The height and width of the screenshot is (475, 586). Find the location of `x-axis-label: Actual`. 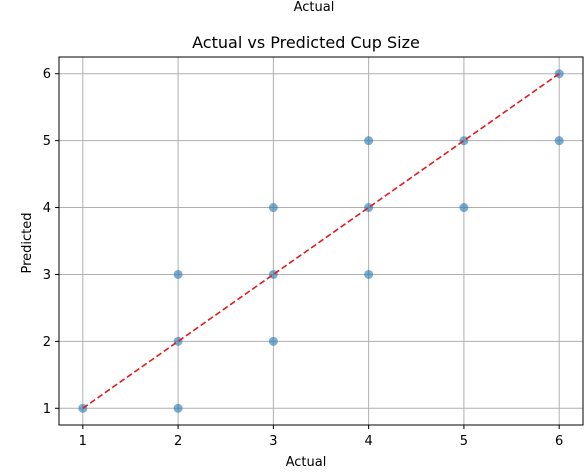

x-axis-label: Actual is located at coordinates (306, 462).